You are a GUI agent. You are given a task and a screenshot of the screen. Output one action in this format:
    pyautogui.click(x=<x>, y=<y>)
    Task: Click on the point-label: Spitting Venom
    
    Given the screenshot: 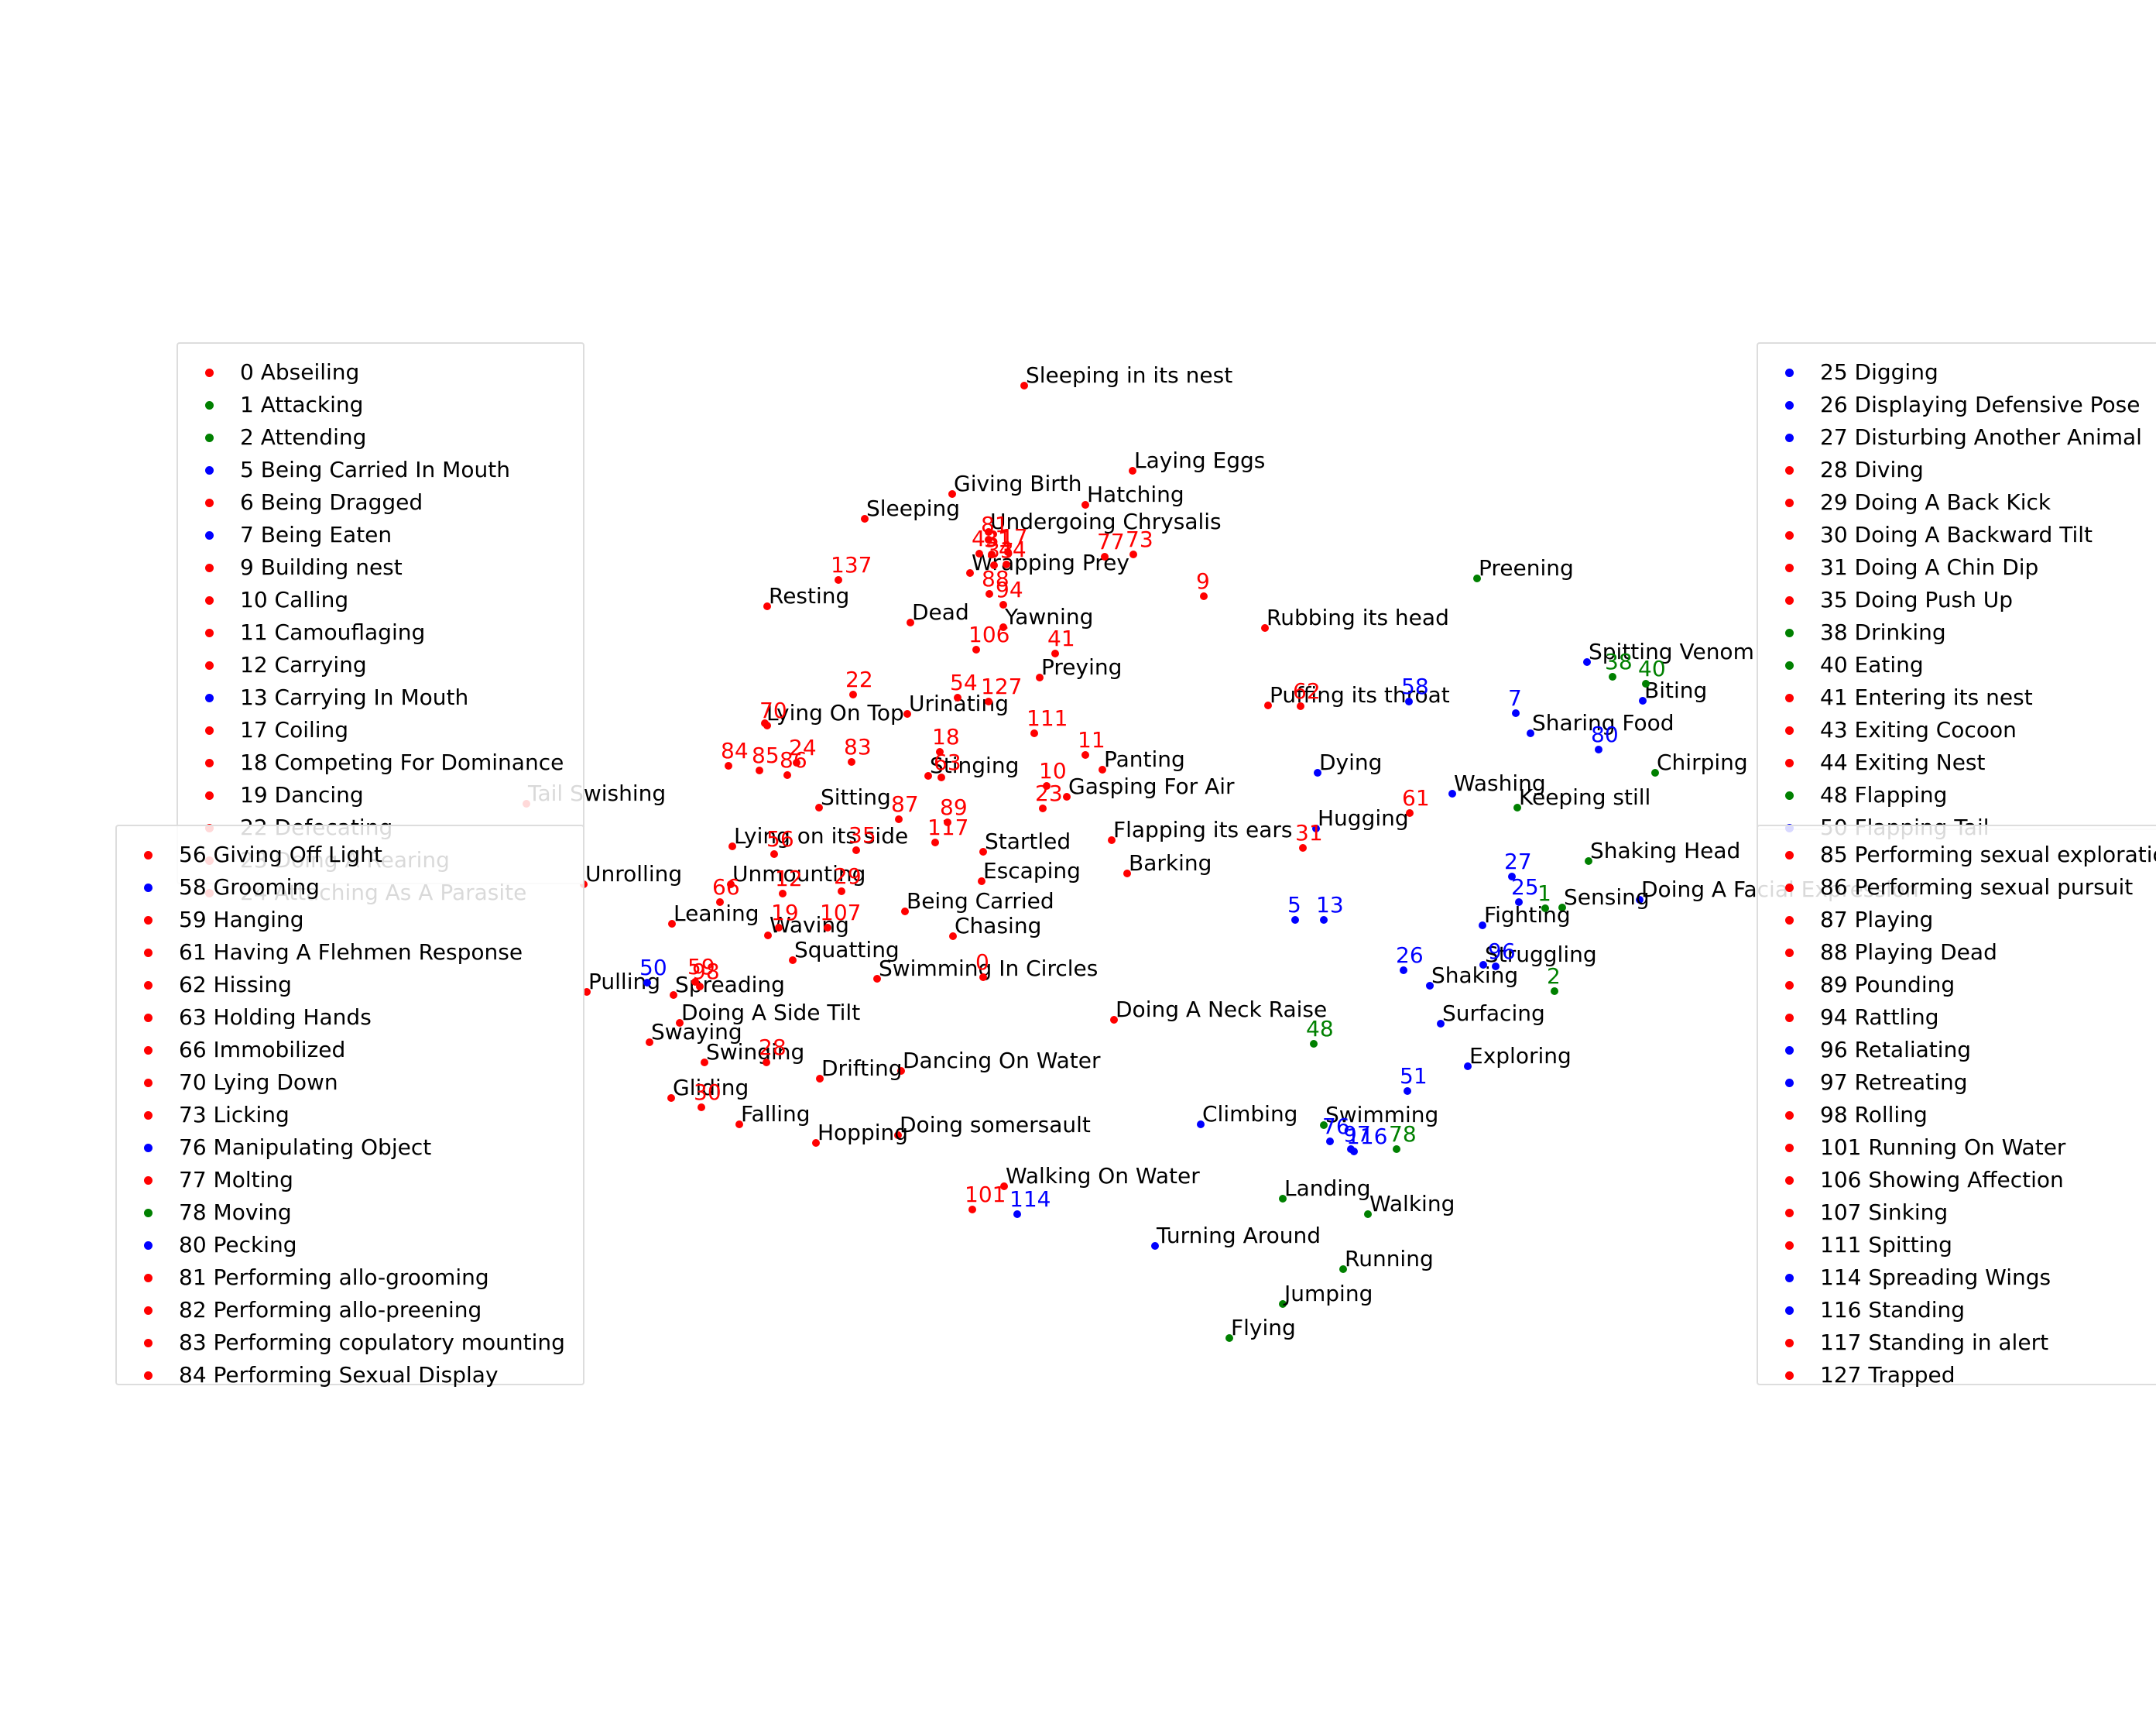 What is the action you would take?
    pyautogui.click(x=1671, y=651)
    